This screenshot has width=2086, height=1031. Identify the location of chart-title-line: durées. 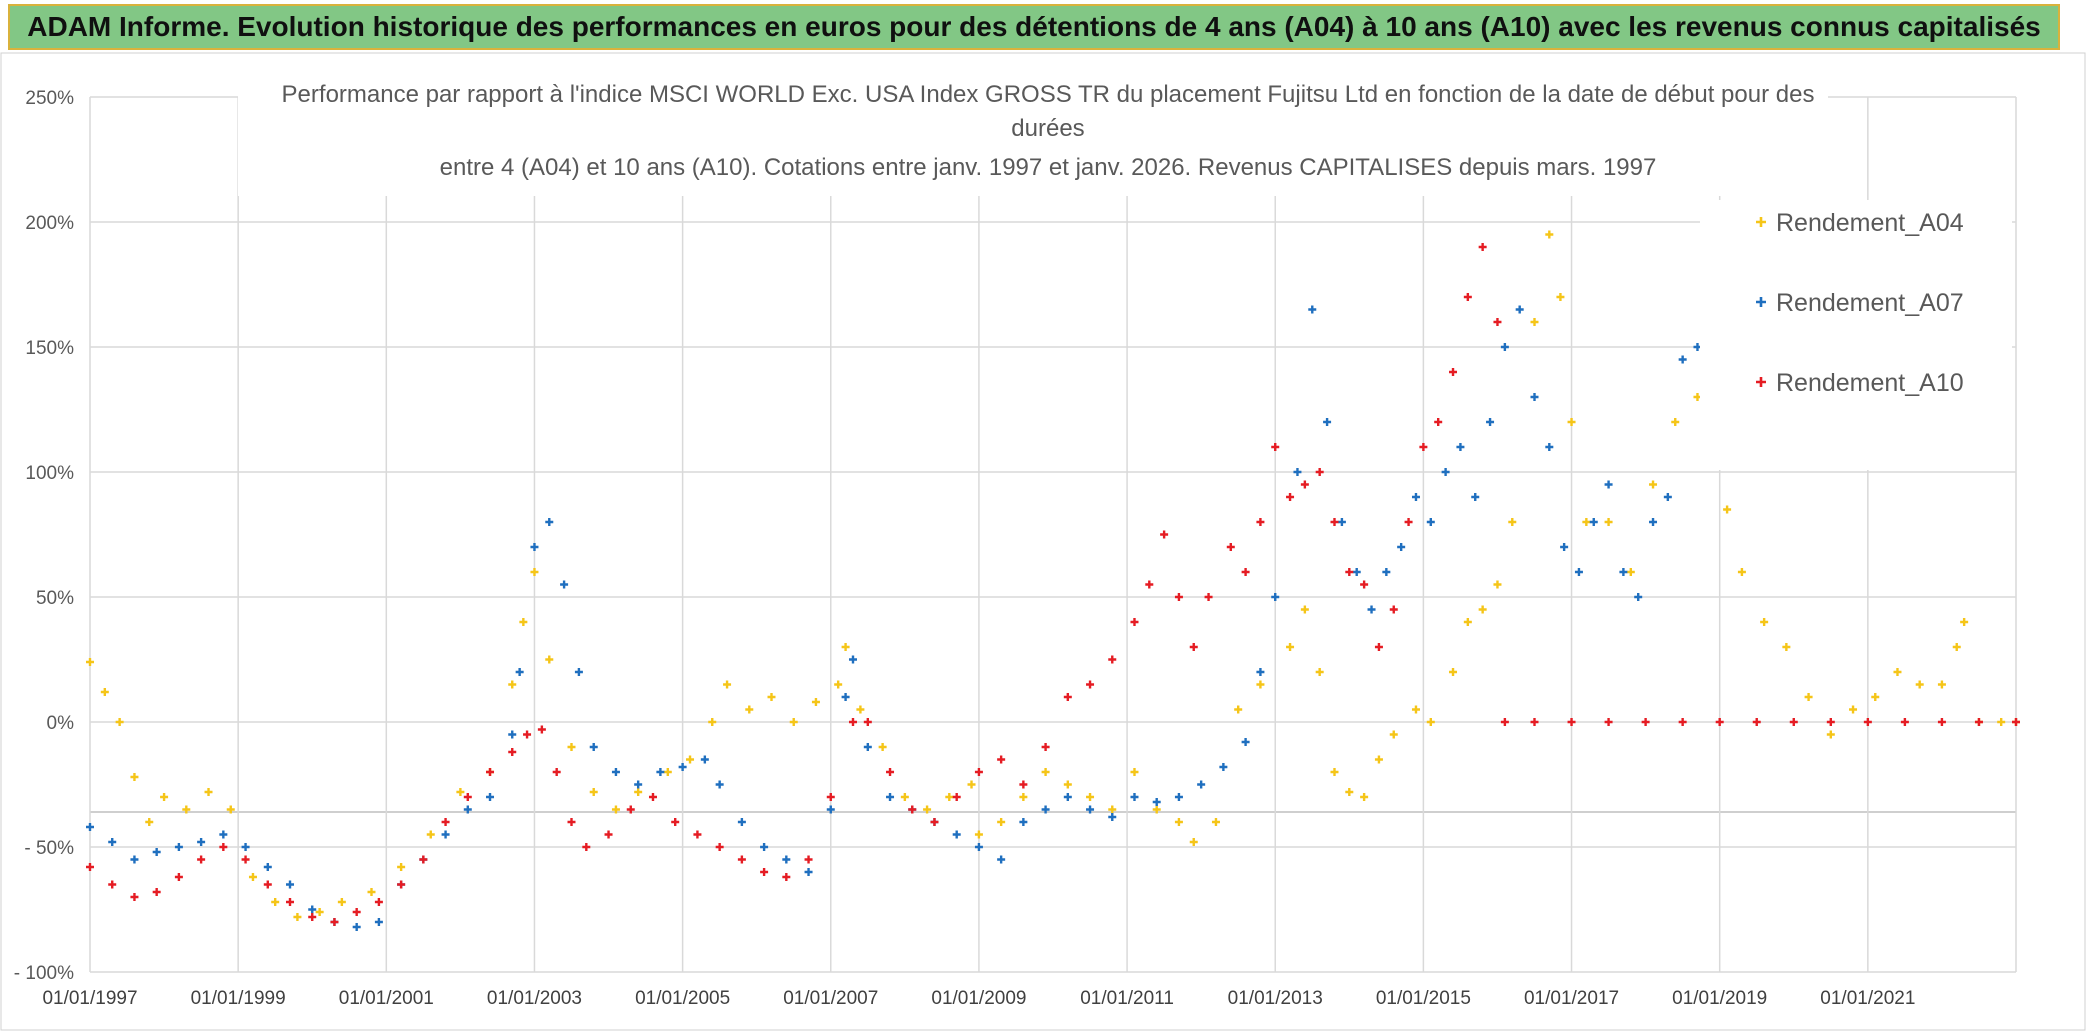
(1047, 128).